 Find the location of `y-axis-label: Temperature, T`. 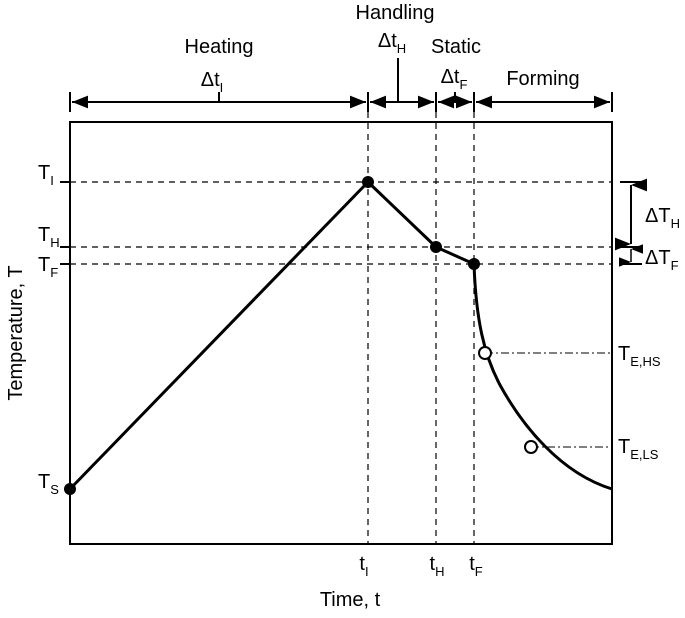

y-axis-label: Temperature, T is located at coordinates (16, 332).